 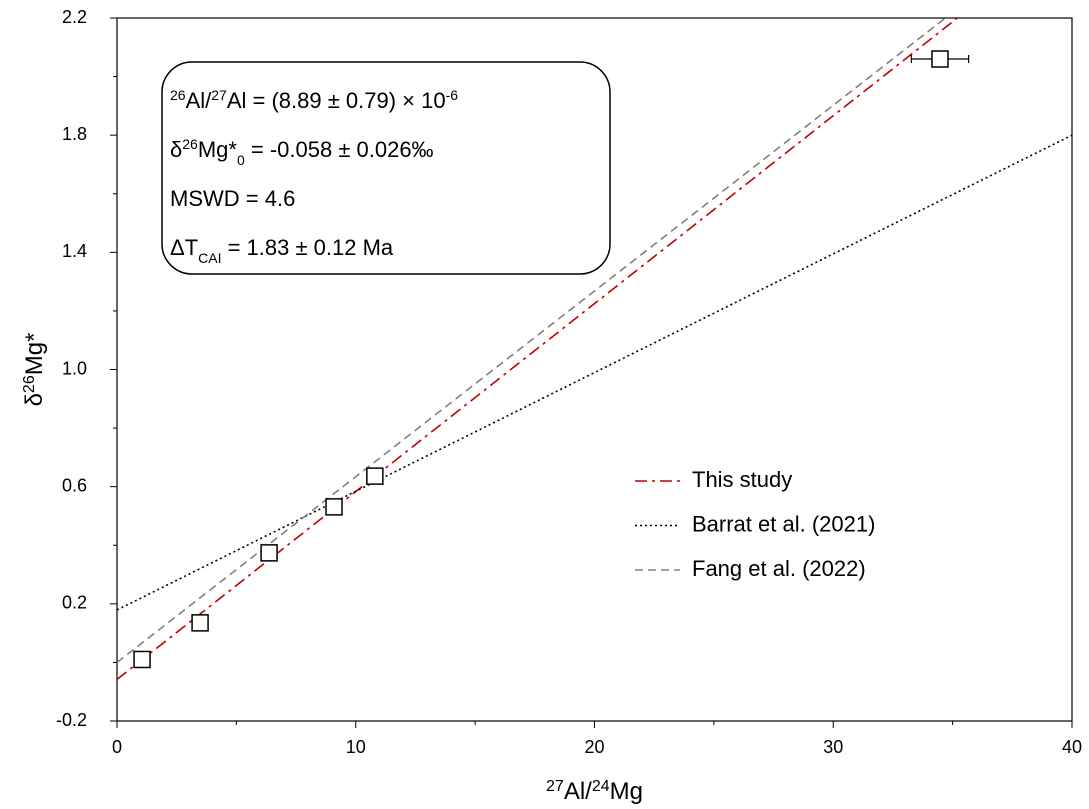 I want to click on y-axis-label: δ26Mg*, so click(x=35, y=370).